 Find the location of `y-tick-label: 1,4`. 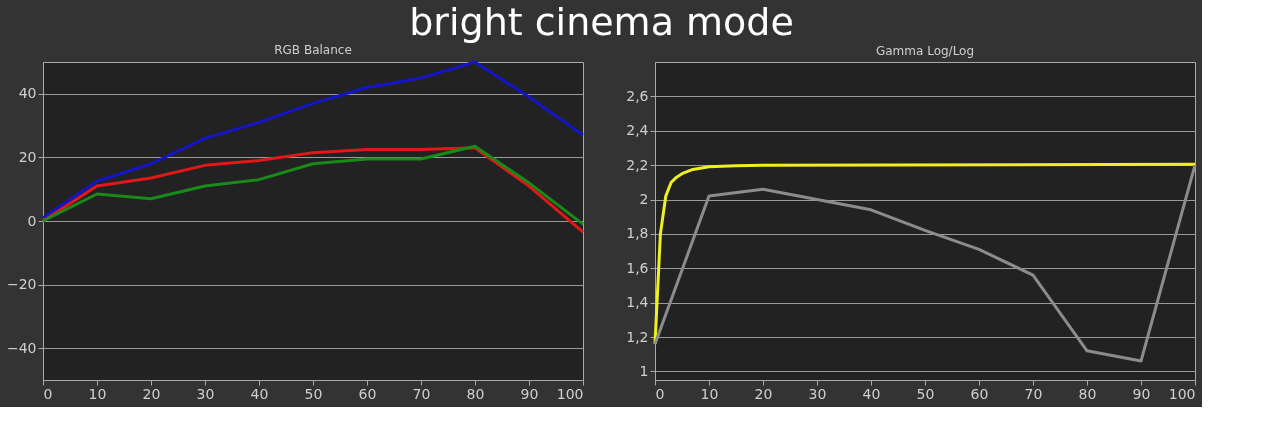

y-tick-label: 1,4 is located at coordinates (637, 302).